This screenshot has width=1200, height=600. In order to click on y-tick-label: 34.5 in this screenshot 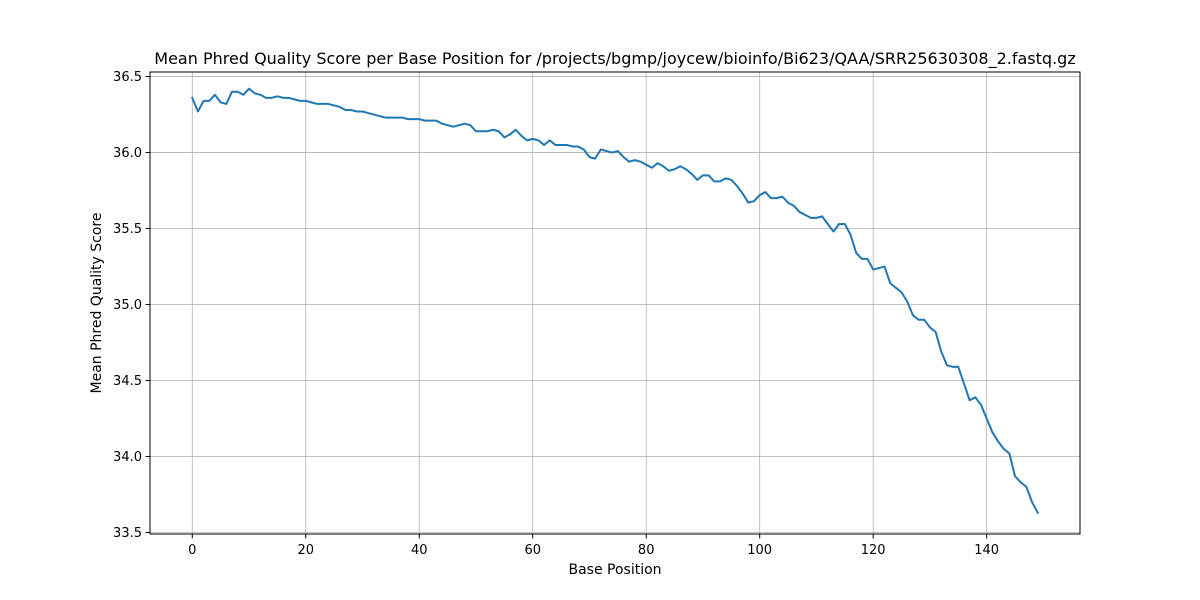, I will do `click(127, 381)`.